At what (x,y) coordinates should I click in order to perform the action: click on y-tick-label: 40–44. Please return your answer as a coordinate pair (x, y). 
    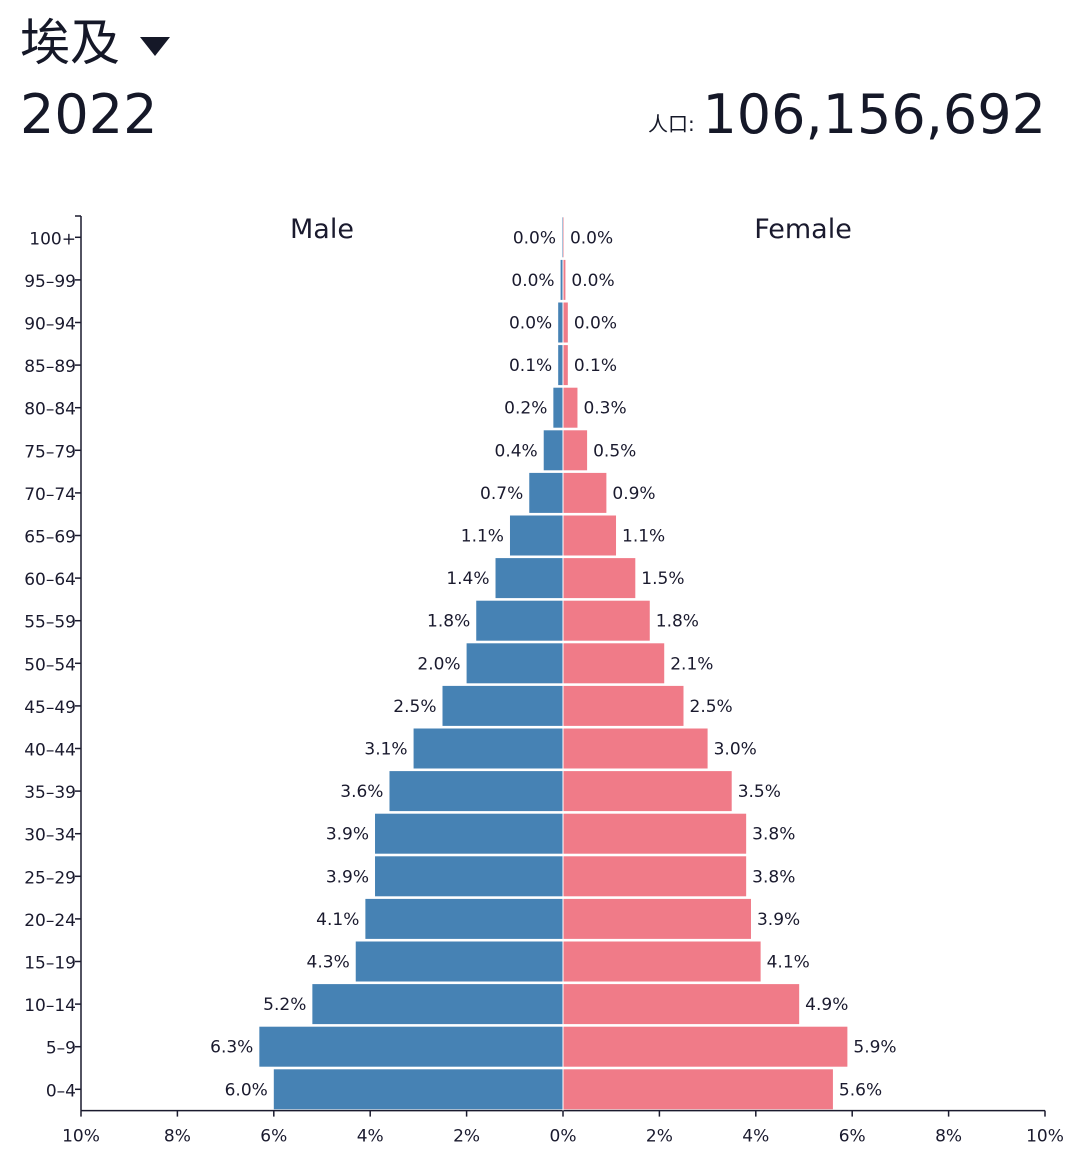
    Looking at the image, I should click on (50, 751).